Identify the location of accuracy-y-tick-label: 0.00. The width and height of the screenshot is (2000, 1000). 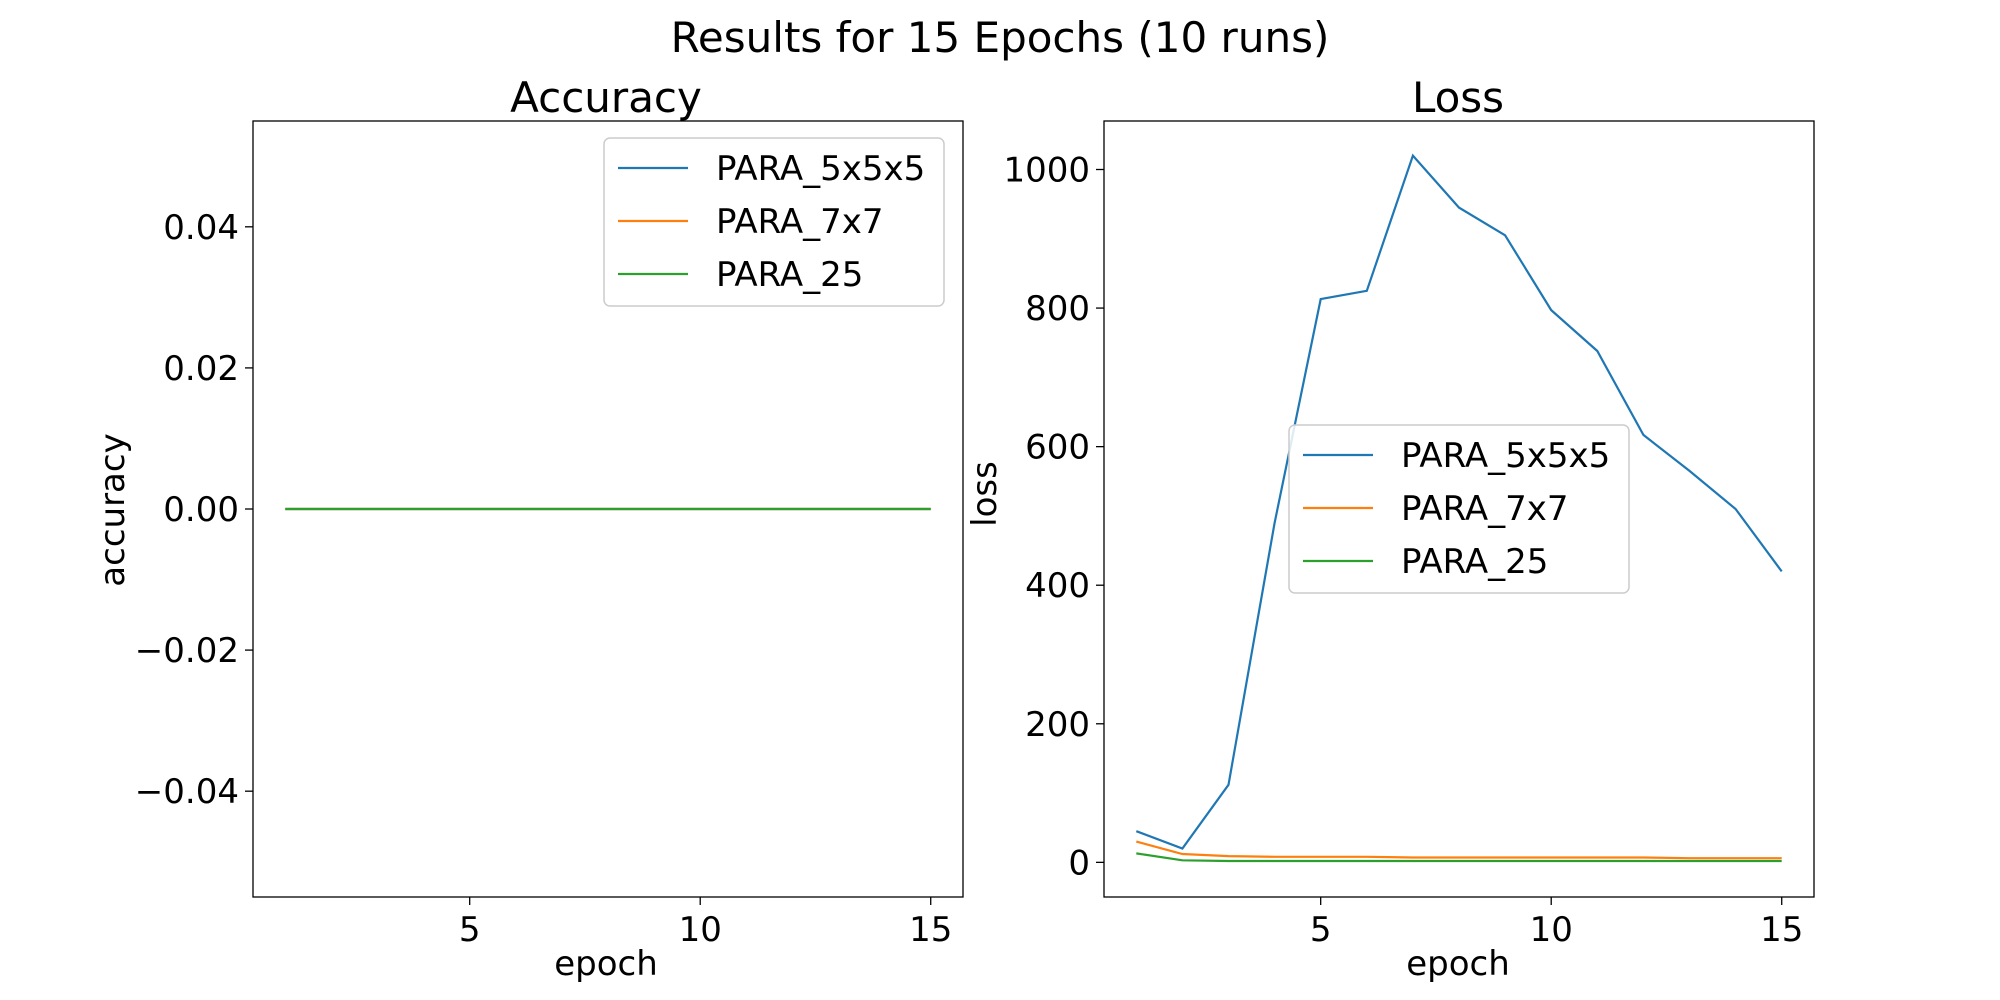
(201, 510).